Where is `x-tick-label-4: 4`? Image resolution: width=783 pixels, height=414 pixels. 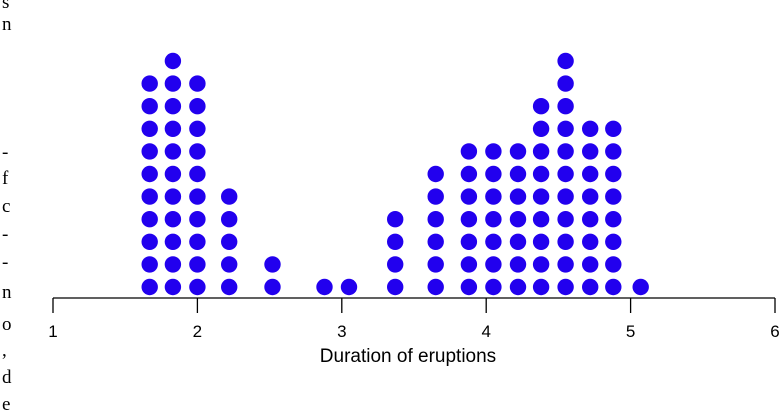
x-tick-label-4: 4 is located at coordinates (485, 331).